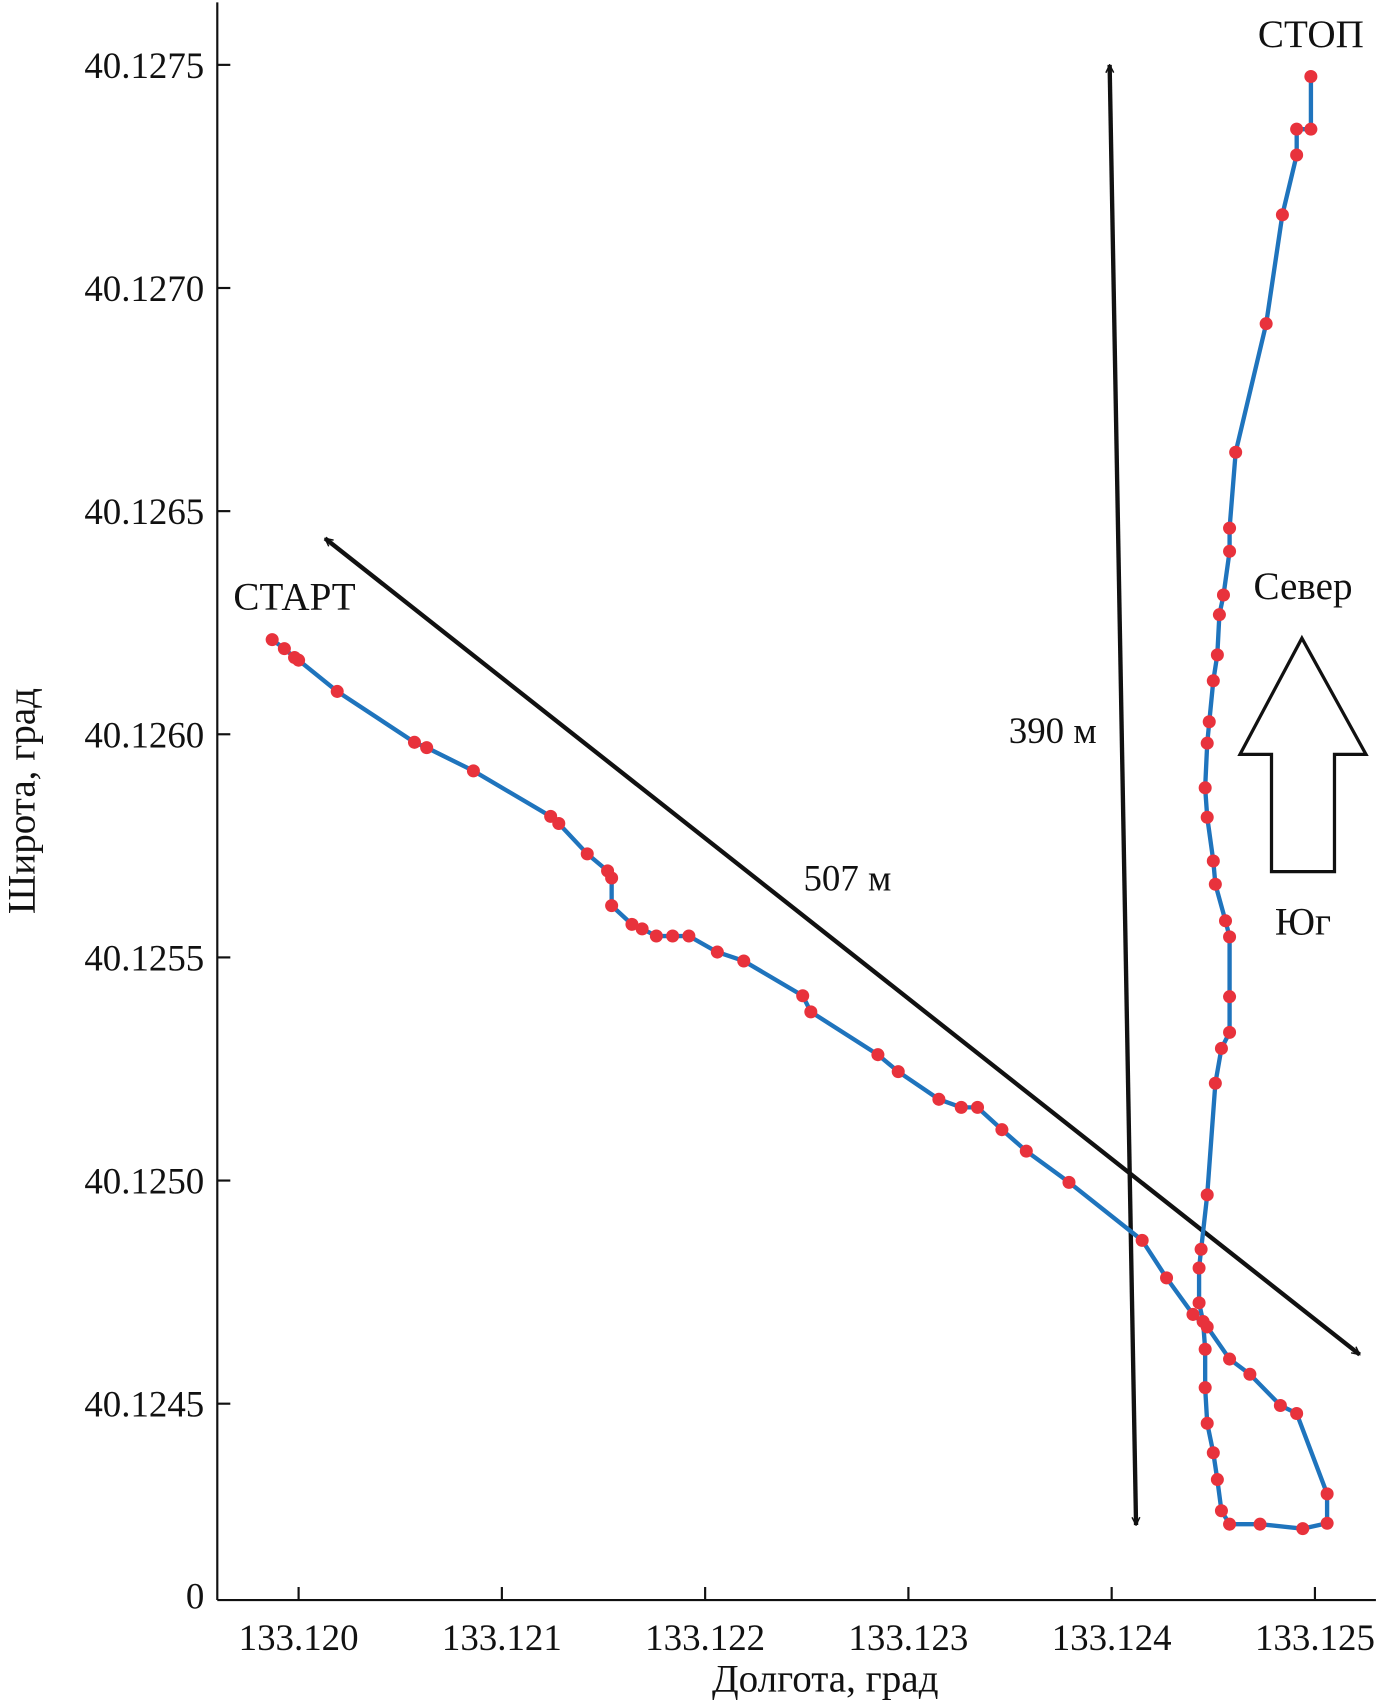 This screenshot has height=1702, width=1379. I want to click on x-tick-label: 133.122, so click(705, 1637).